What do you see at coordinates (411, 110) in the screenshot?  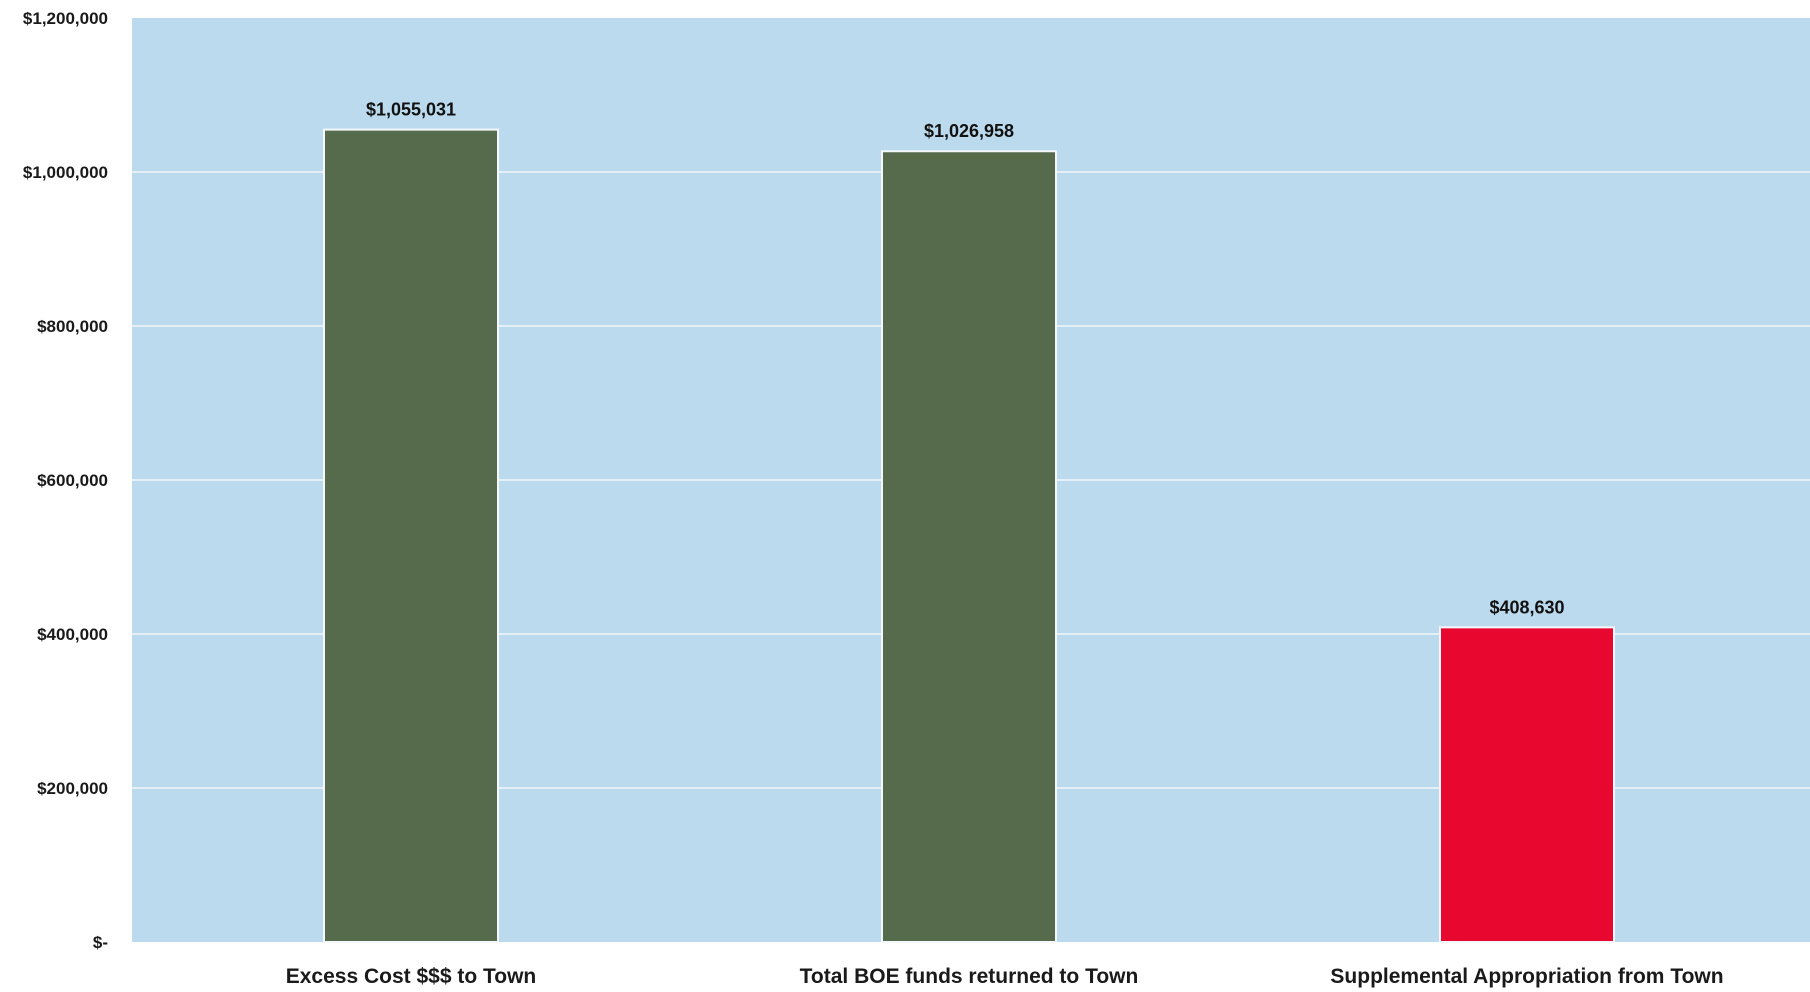 I see `data-label: $1,055,031` at bounding box center [411, 110].